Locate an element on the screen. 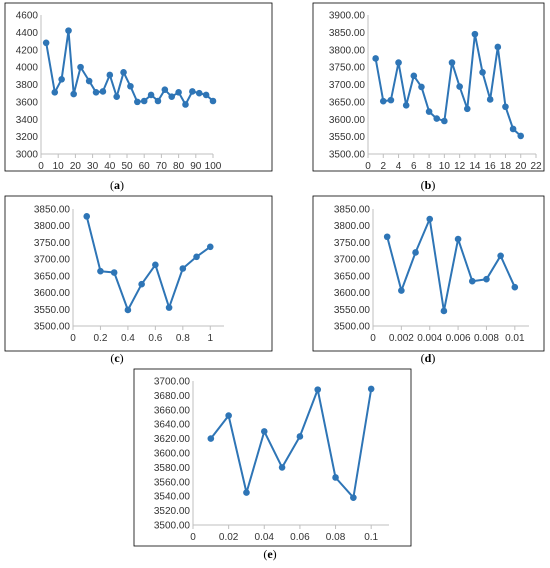 This screenshot has width=550, height=568. x-tick-label: 0.1 is located at coordinates (371, 537).